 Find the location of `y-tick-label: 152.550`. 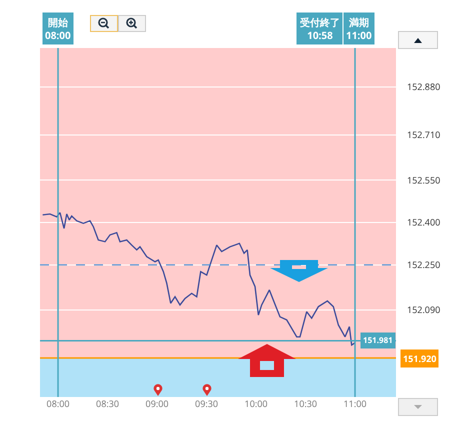

y-tick-label: 152.550 is located at coordinates (423, 179).